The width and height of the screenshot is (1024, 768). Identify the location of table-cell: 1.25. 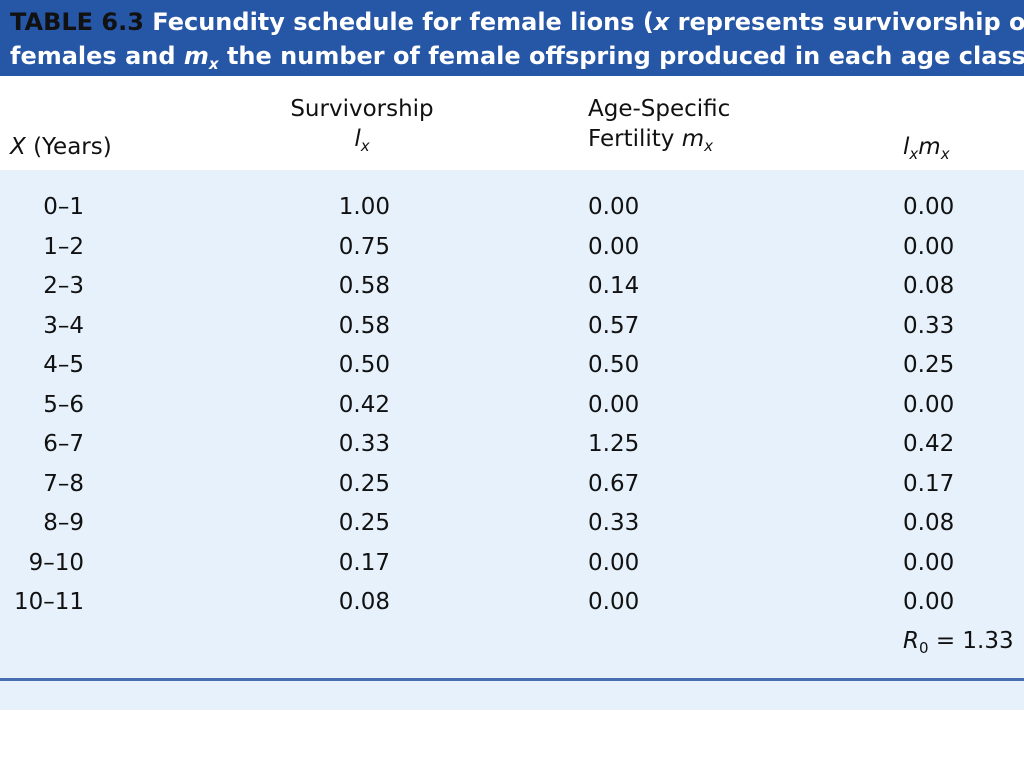
(614, 444).